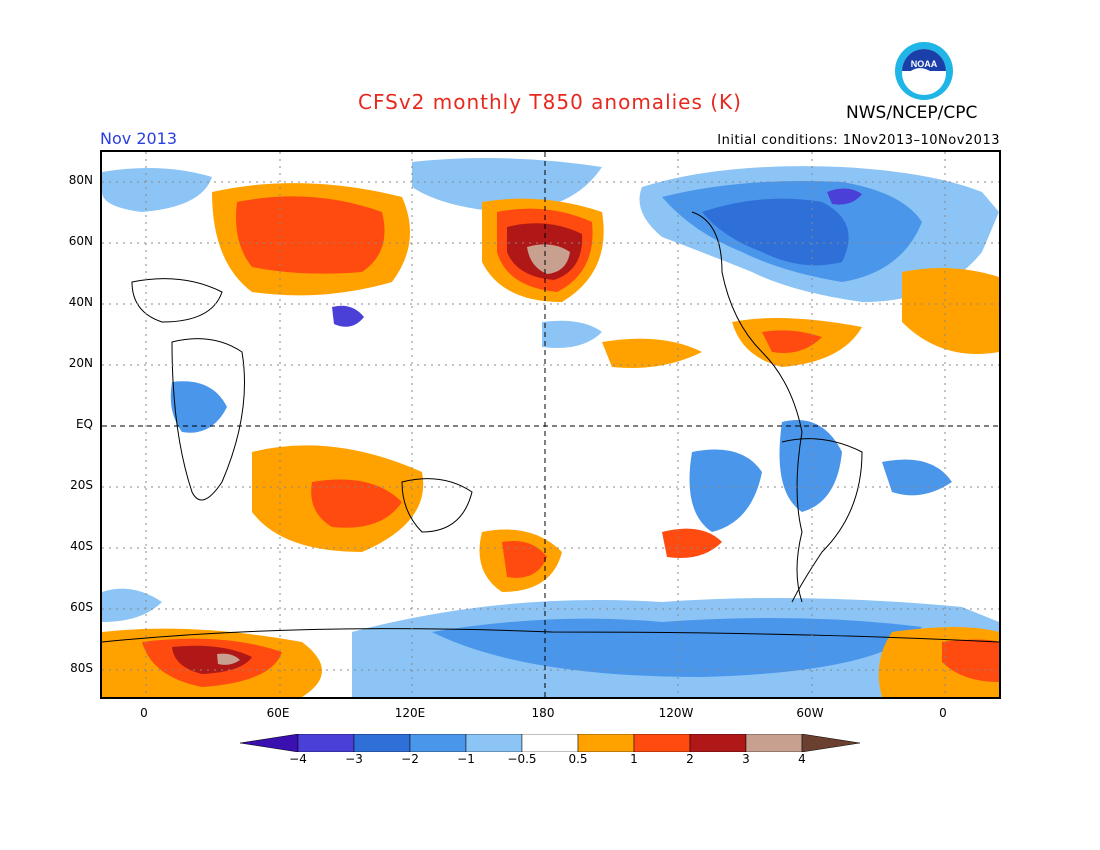  What do you see at coordinates (157, 190) in the screenshot?
I see `arctic-cold-band` at bounding box center [157, 190].